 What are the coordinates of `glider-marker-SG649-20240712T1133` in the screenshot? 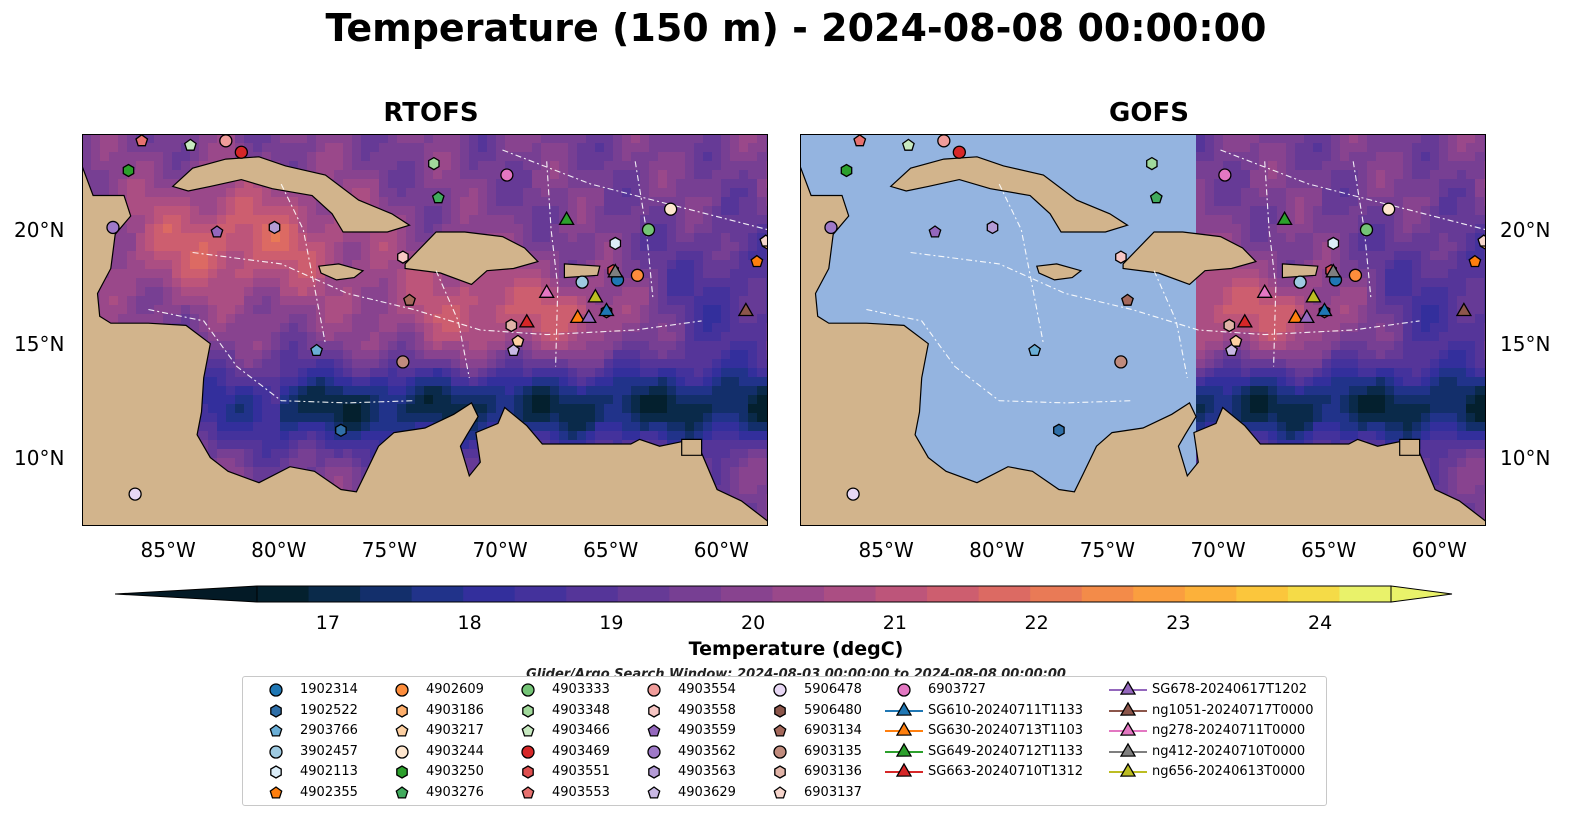 It's located at (1284, 218).